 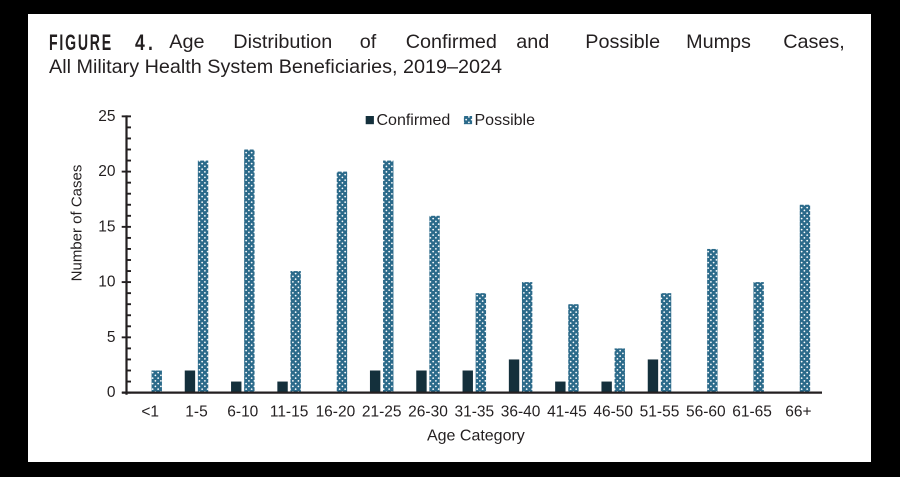 What do you see at coordinates (474, 412) in the screenshot?
I see `svg-text: 31-35` at bounding box center [474, 412].